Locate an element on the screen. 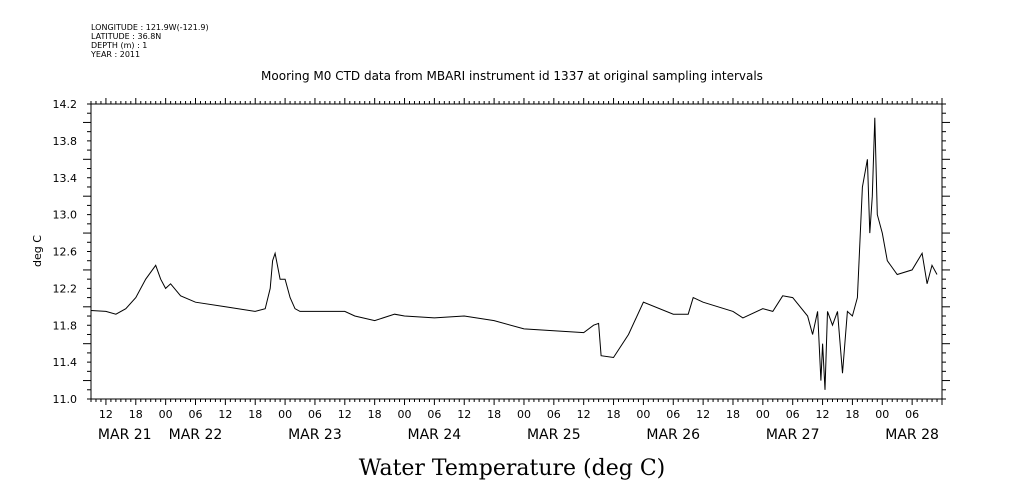  y-tick-label: 11.4 is located at coordinates (65, 362).